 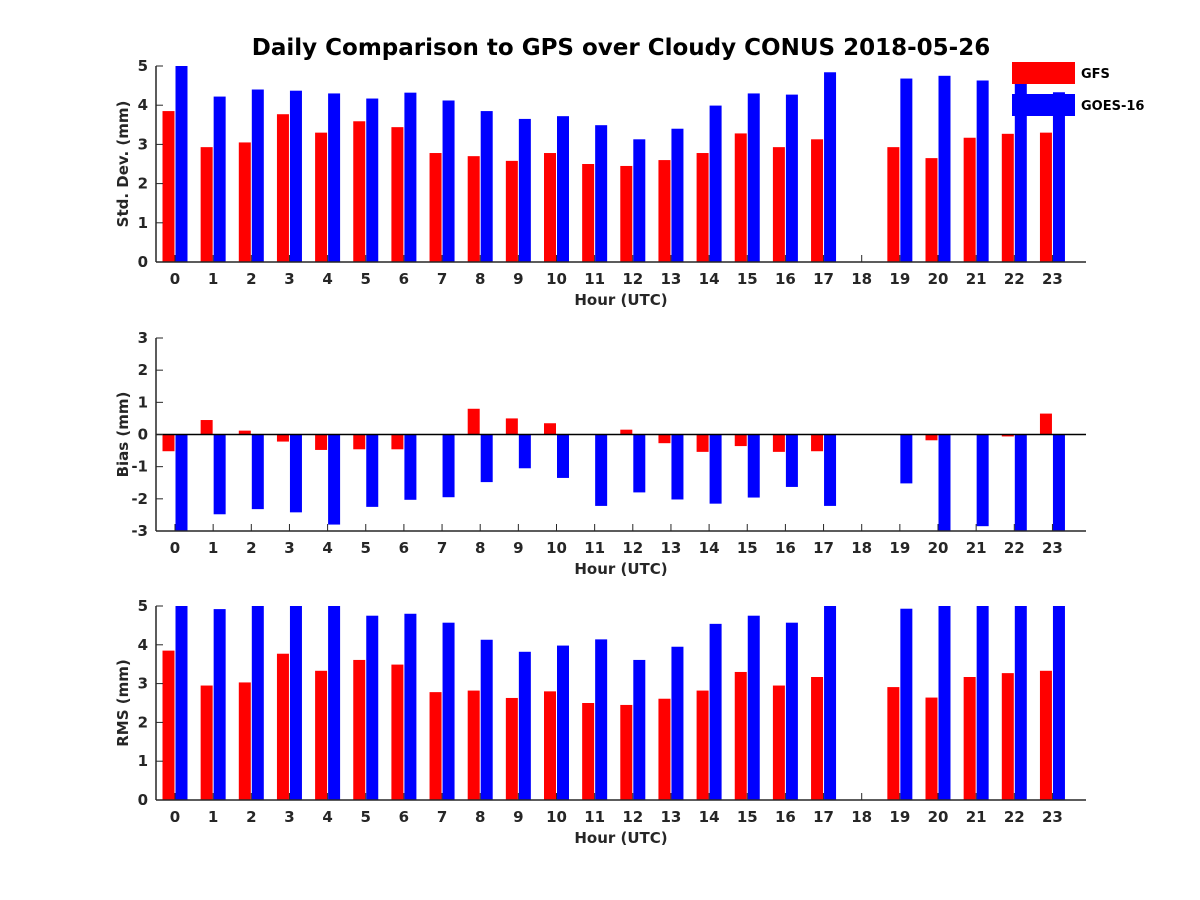 I want to click on x-tick-label: 7, so click(x=442, y=279).